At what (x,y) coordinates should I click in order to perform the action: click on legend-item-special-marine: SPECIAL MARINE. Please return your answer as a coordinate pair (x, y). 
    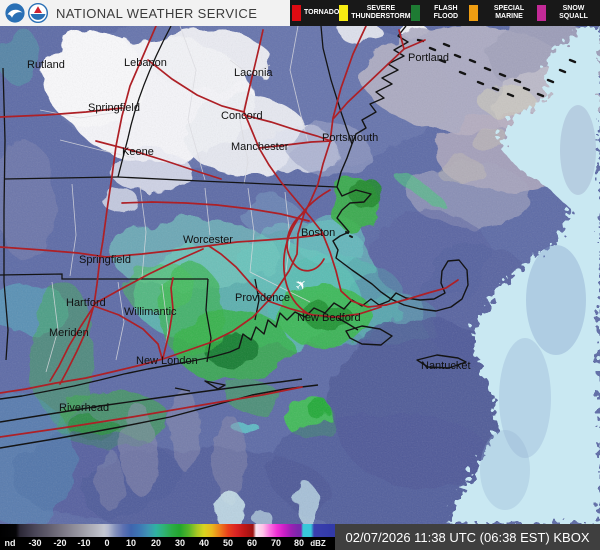
    Looking at the image, I should click on (503, 13).